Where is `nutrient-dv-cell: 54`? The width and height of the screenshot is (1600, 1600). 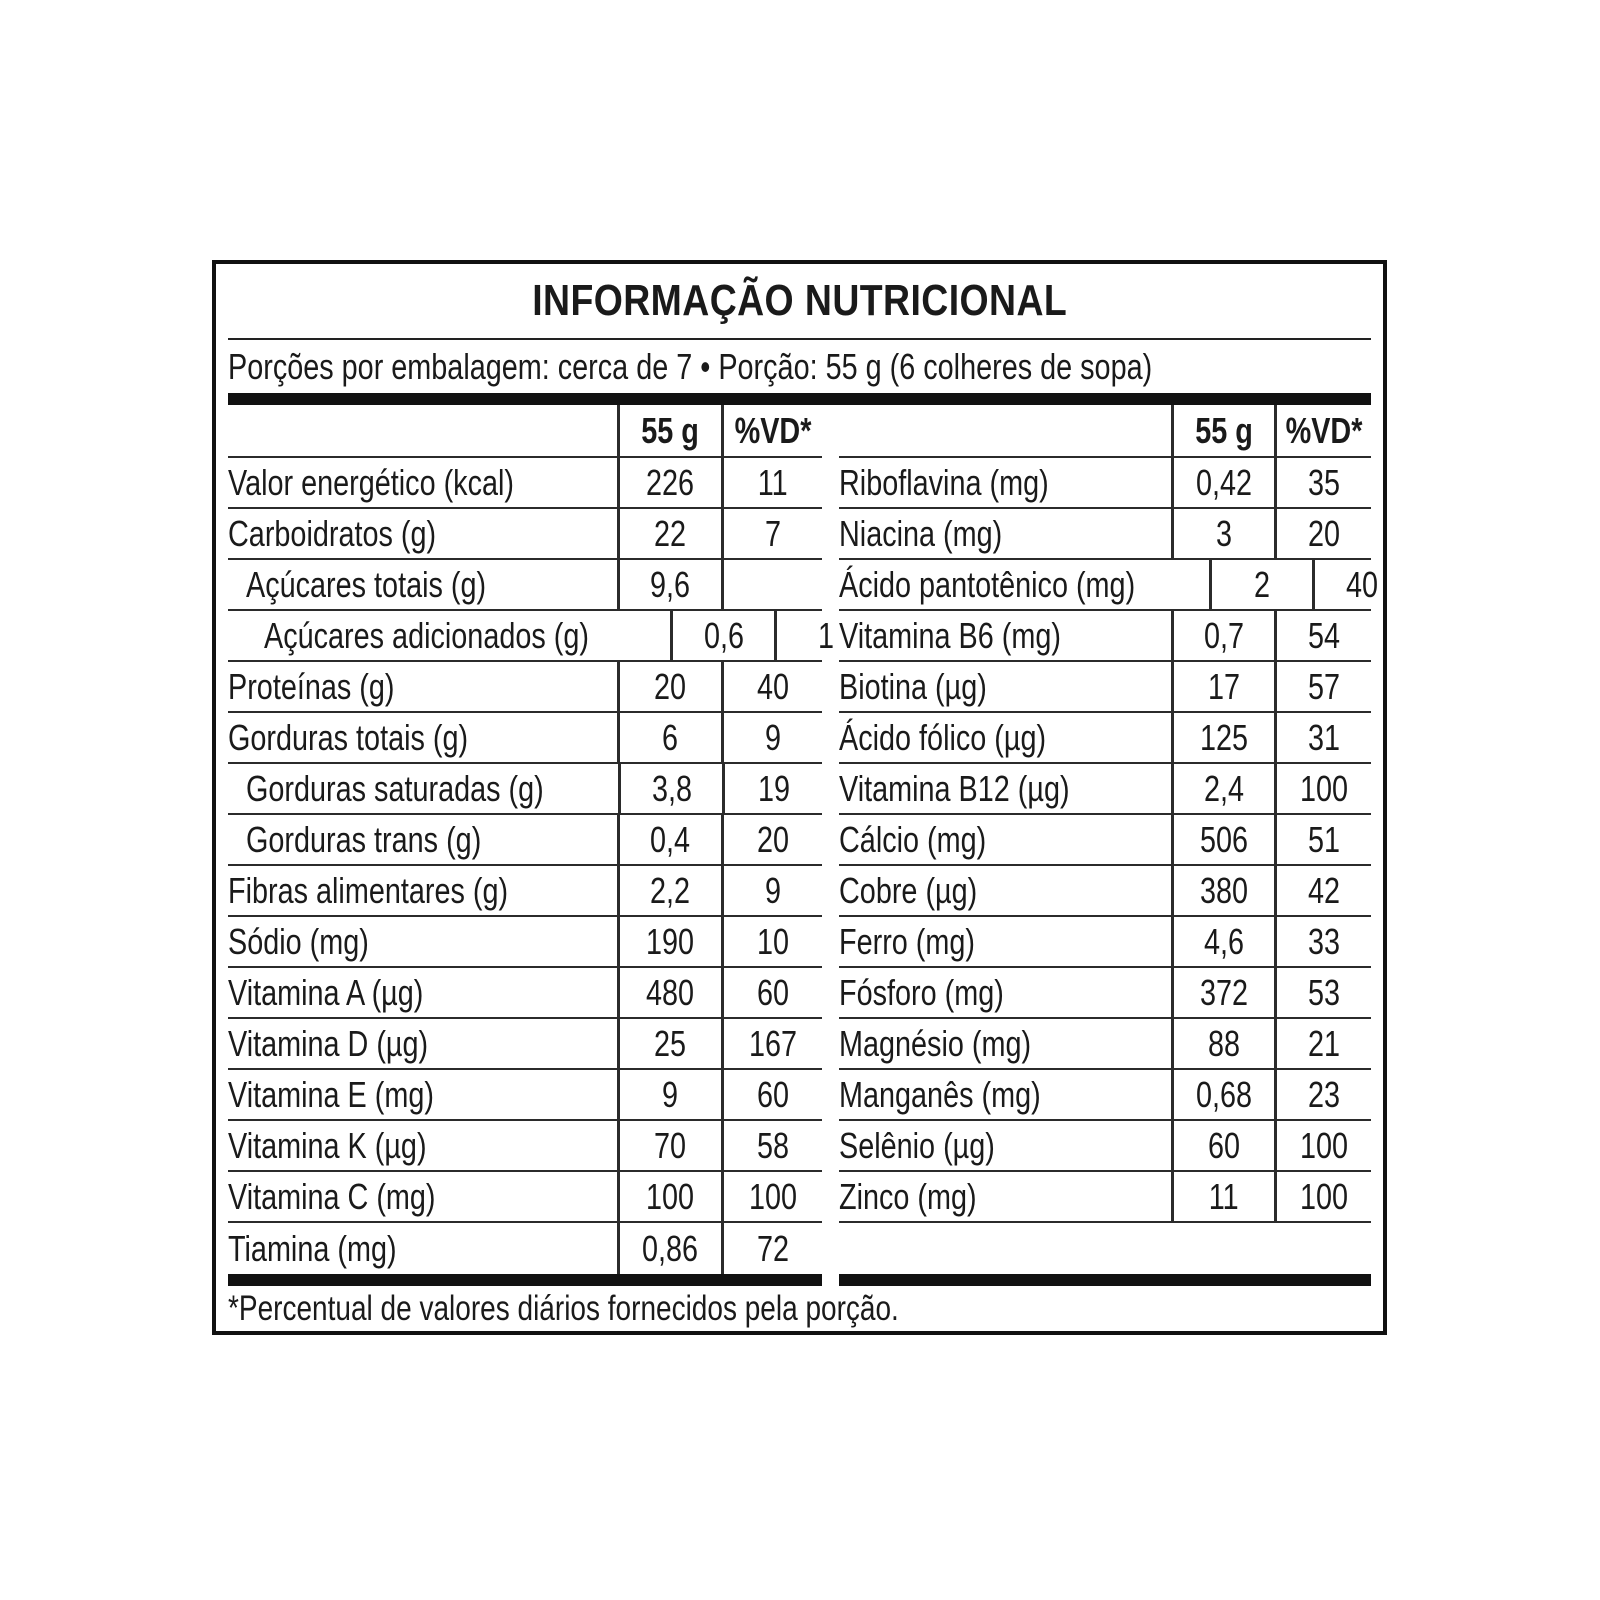
nutrient-dv-cell: 54 is located at coordinates (1322, 635).